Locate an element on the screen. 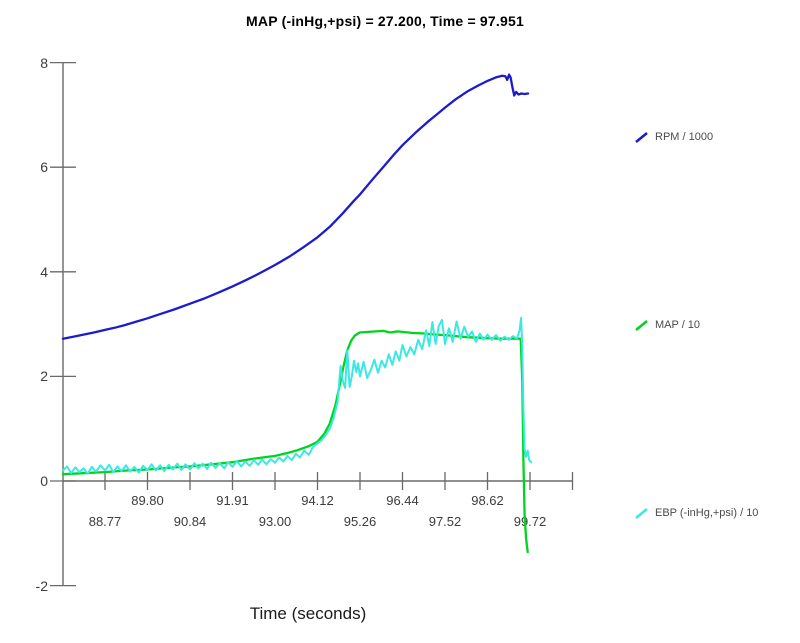  x-tick-label: 90.84 is located at coordinates (190, 521).